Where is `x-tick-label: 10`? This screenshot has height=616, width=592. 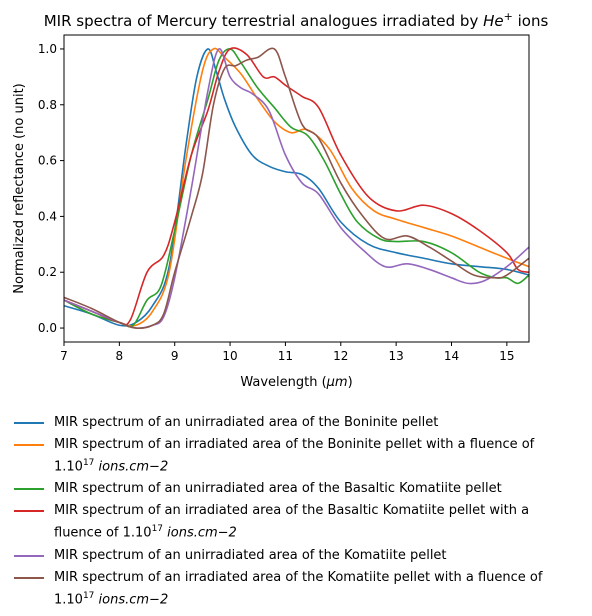
x-tick-label: 10 is located at coordinates (229, 356).